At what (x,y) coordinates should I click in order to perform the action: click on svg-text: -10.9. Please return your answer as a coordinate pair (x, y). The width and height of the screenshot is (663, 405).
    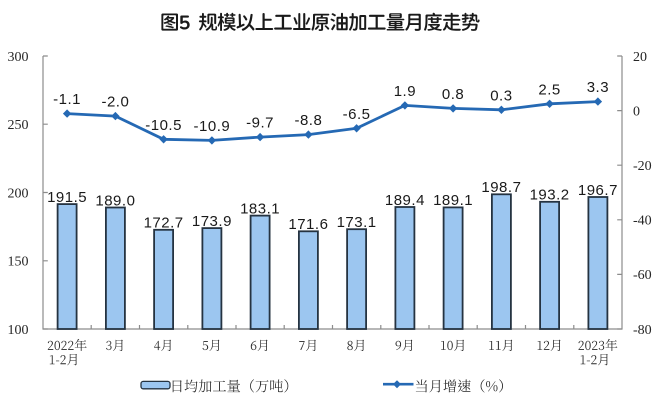
    Looking at the image, I should click on (212, 126).